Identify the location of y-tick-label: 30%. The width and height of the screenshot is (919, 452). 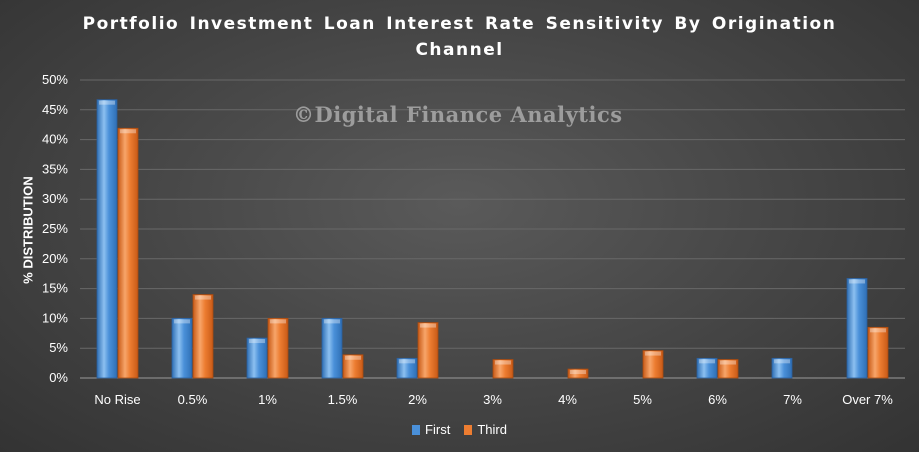
(55, 198).